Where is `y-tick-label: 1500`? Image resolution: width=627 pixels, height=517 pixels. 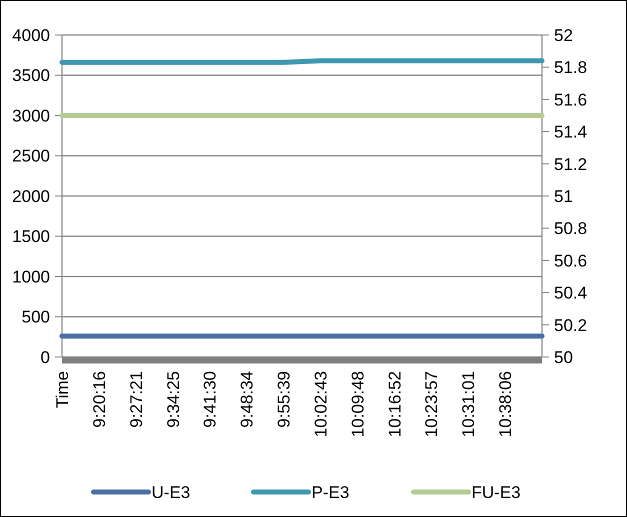
y-tick-label: 1500 is located at coordinates (31, 236).